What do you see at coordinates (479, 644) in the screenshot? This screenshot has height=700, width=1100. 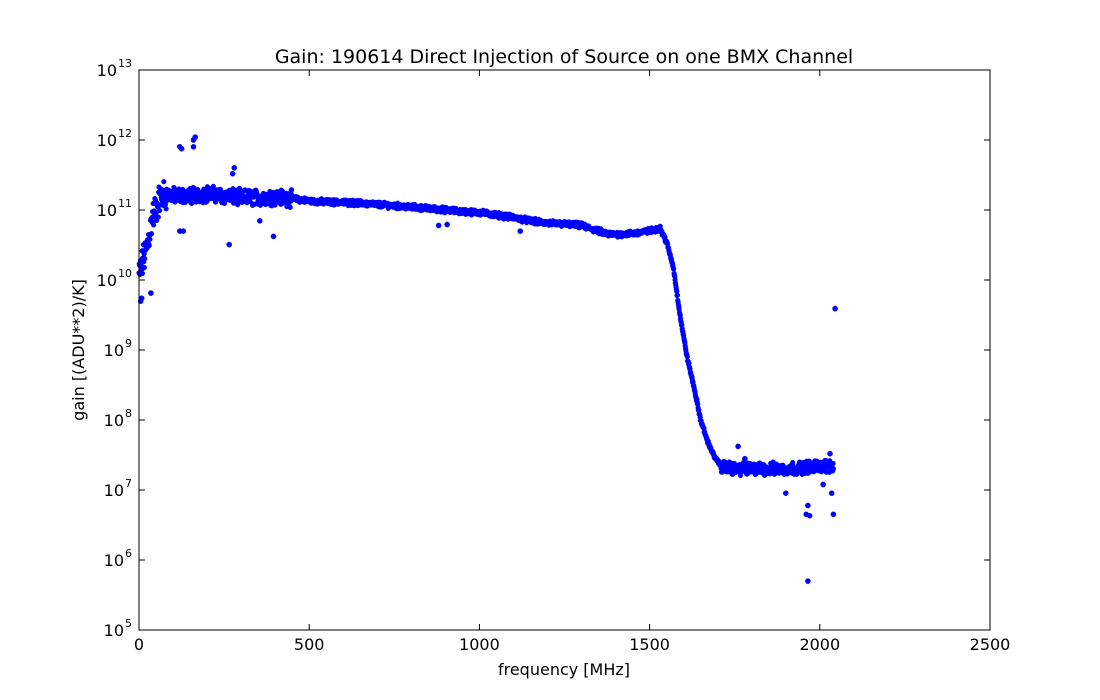 I see `x-tick-label: 1000` at bounding box center [479, 644].